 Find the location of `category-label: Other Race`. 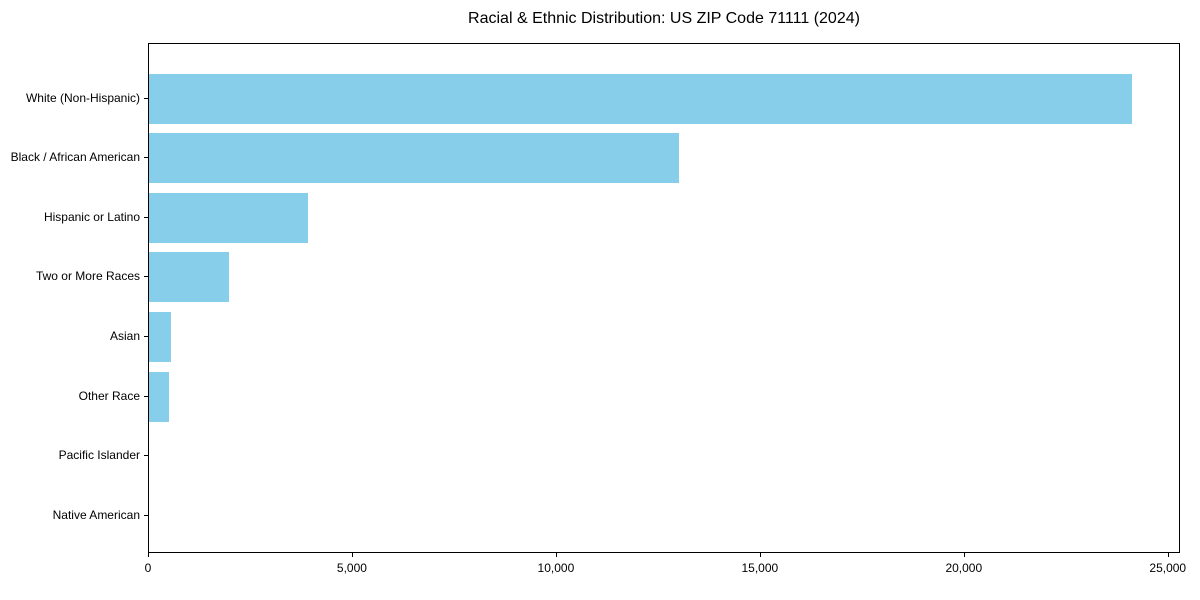

category-label: Other Race is located at coordinates (109, 395).